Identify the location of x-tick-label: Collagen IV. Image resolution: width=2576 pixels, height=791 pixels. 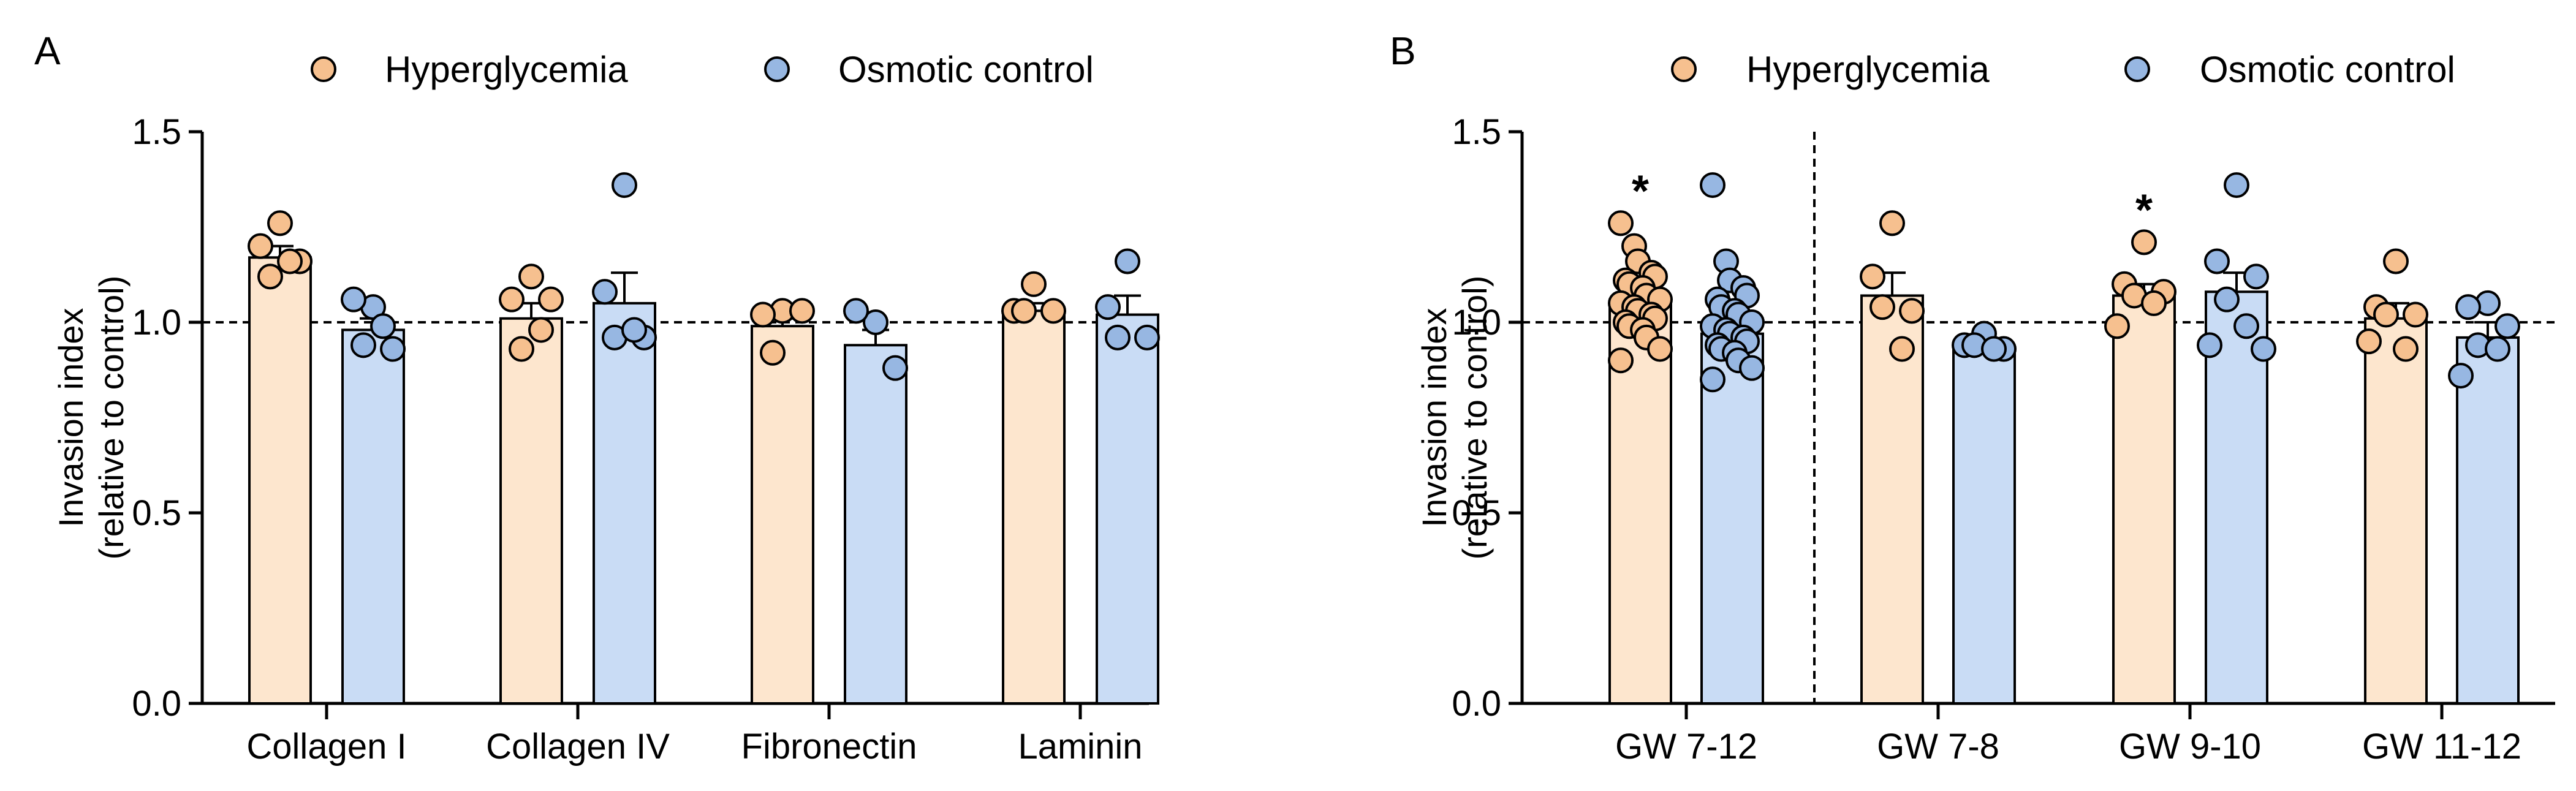
(578, 746).